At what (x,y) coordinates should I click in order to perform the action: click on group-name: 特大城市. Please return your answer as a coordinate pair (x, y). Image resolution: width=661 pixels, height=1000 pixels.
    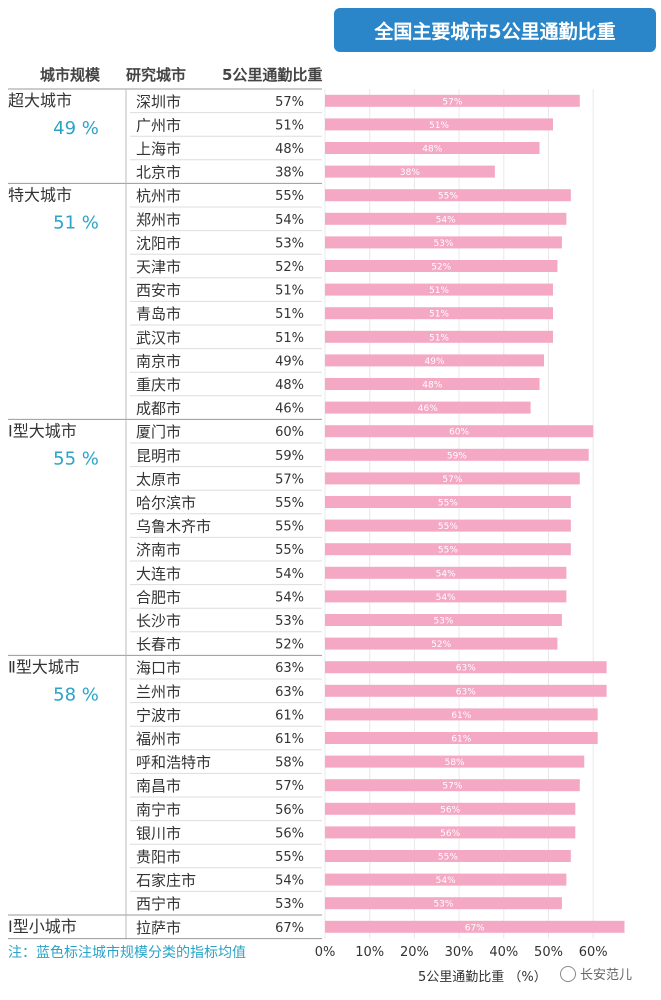
    Looking at the image, I should click on (40, 194).